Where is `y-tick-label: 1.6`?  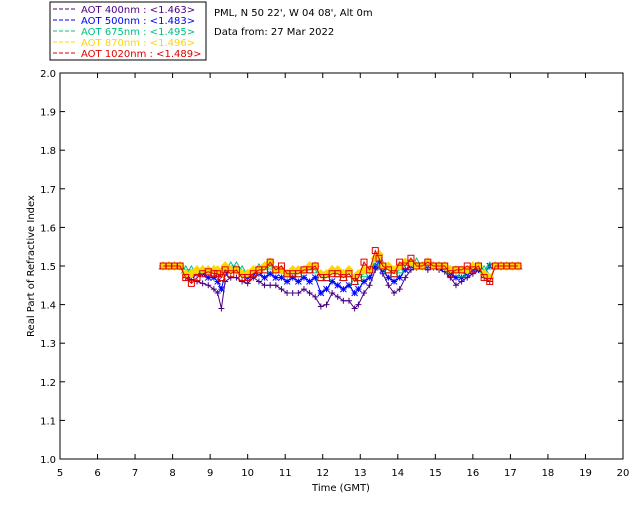 y-tick-label: 1.6 is located at coordinates (48, 228).